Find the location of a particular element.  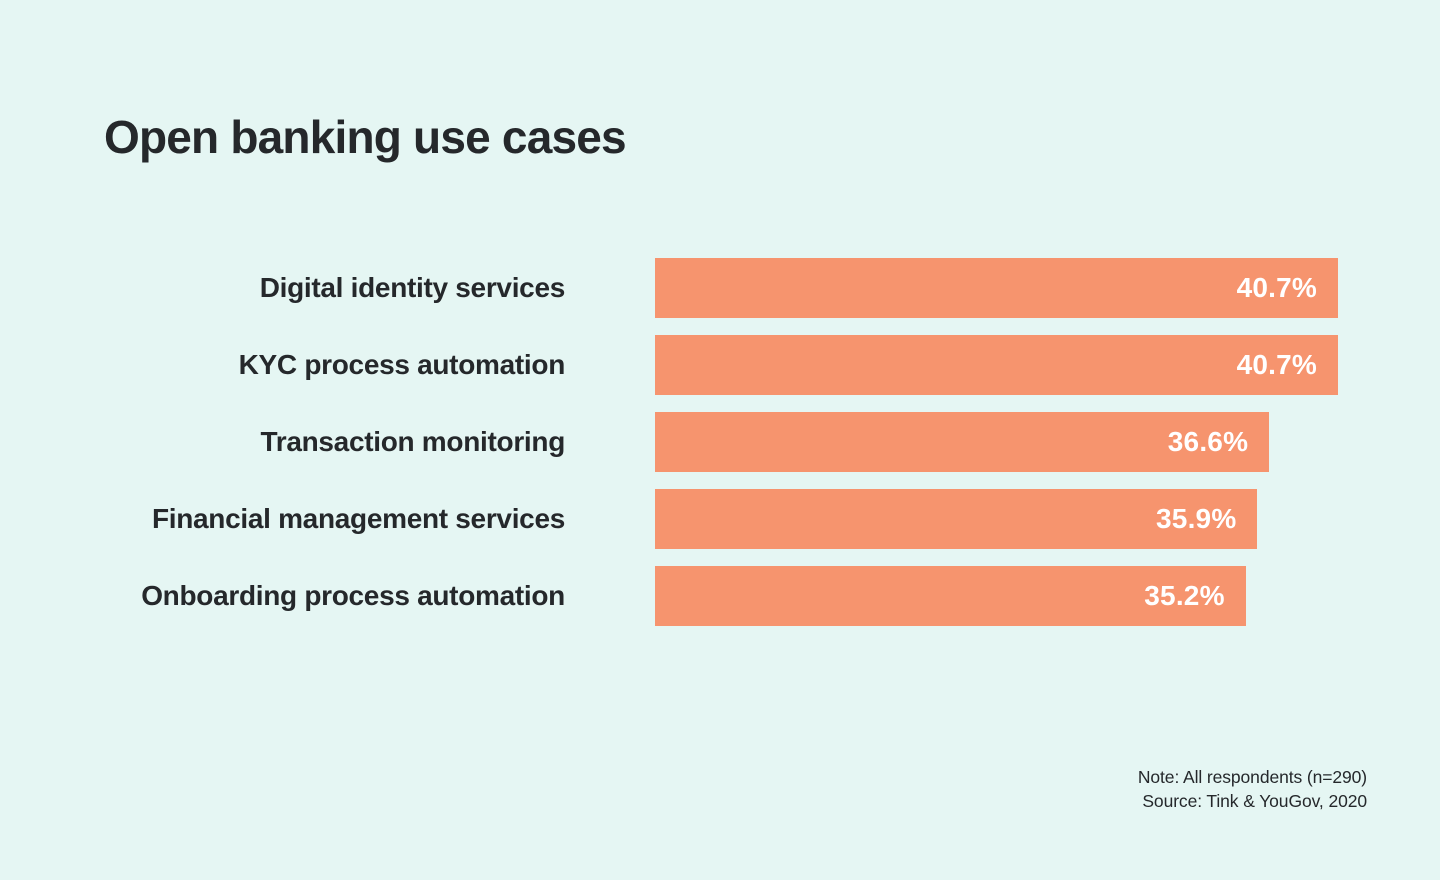

bar-value-label: 36.6% is located at coordinates (1208, 441).